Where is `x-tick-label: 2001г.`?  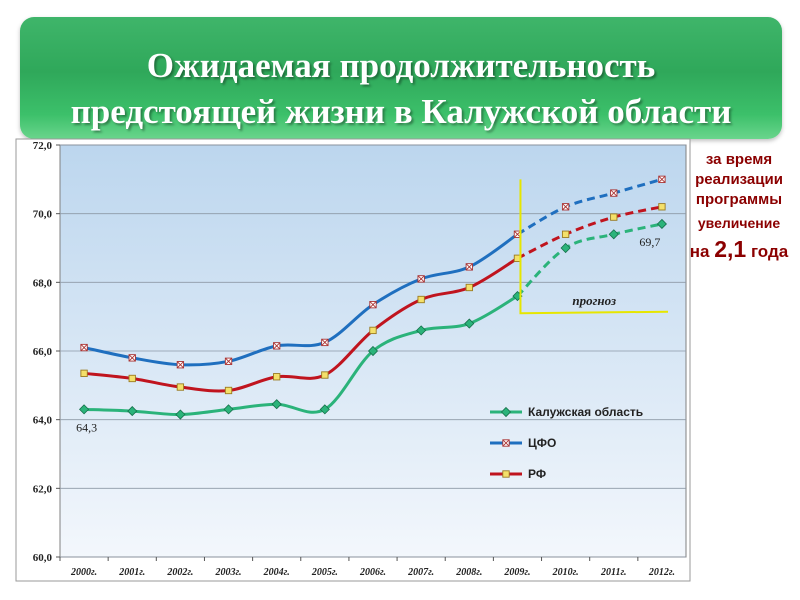
x-tick-label: 2001г. is located at coordinates (131, 572).